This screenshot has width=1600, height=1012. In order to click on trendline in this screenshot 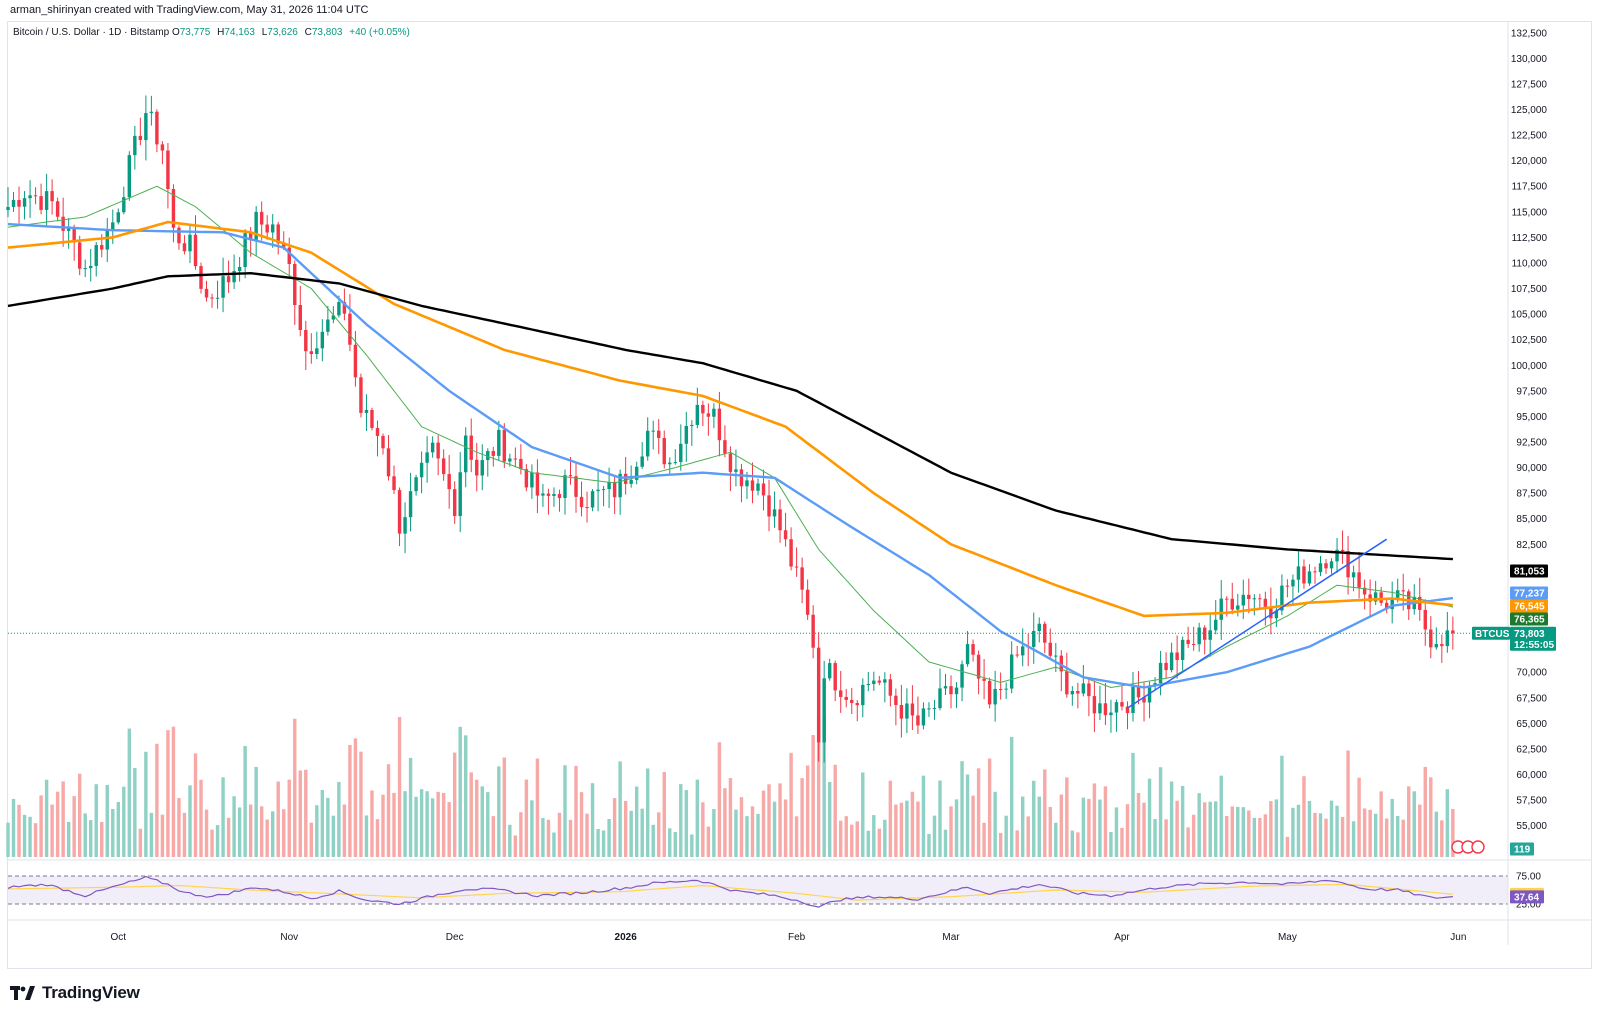, I will do `click(1257, 623)`.